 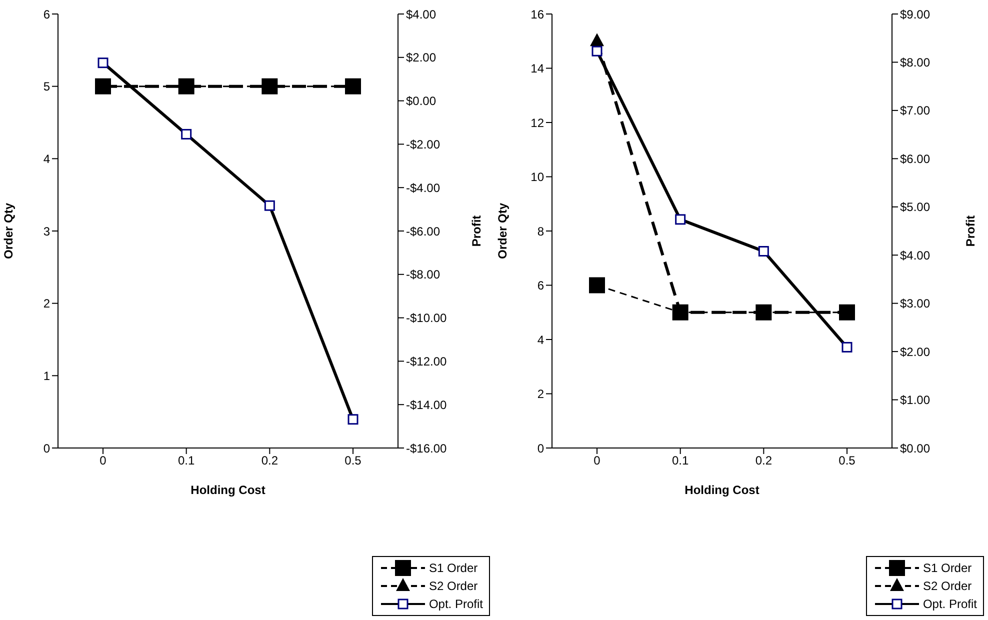 I want to click on y-tick-label: 8, so click(x=540, y=231).